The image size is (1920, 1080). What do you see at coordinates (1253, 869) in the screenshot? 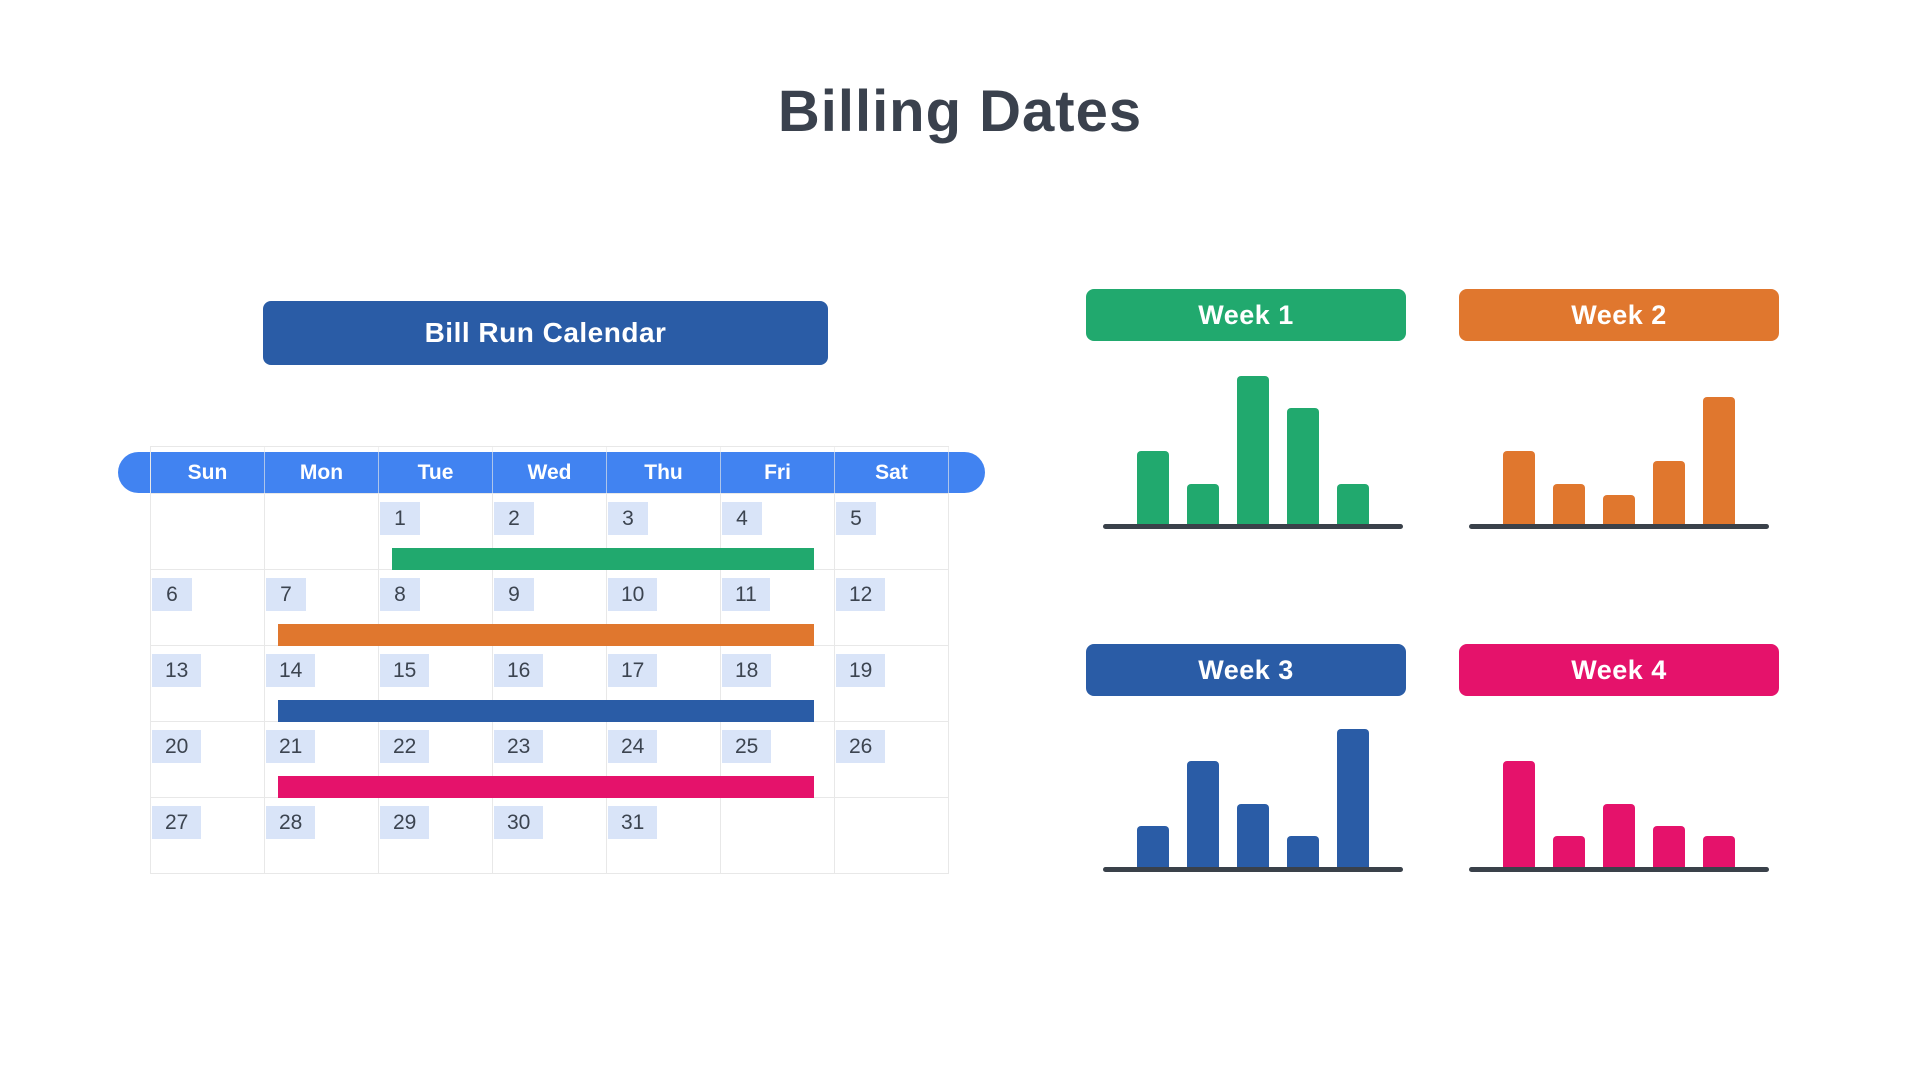
I see `week-3-axis-line` at bounding box center [1253, 869].